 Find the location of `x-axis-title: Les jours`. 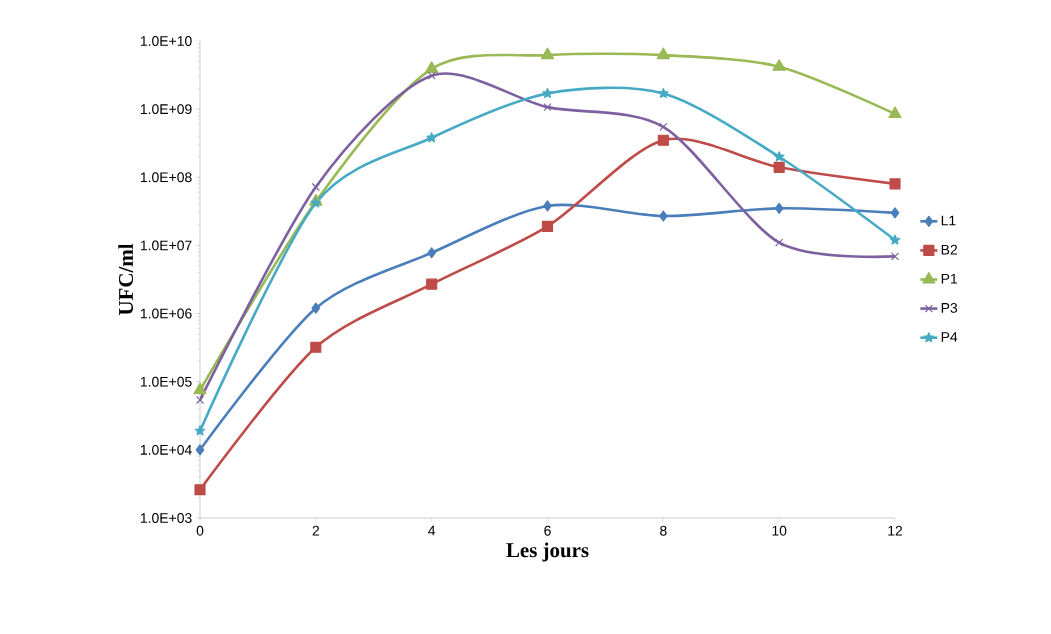

x-axis-title: Les jours is located at coordinates (547, 552).